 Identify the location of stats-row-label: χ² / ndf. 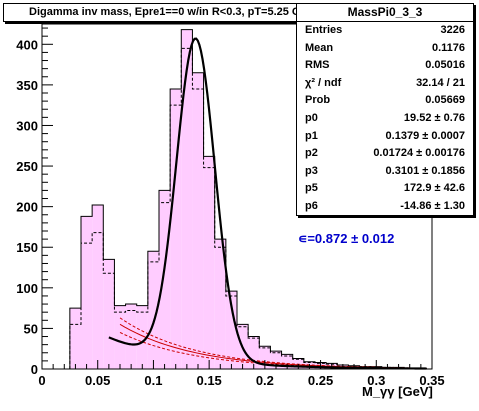
(323, 82).